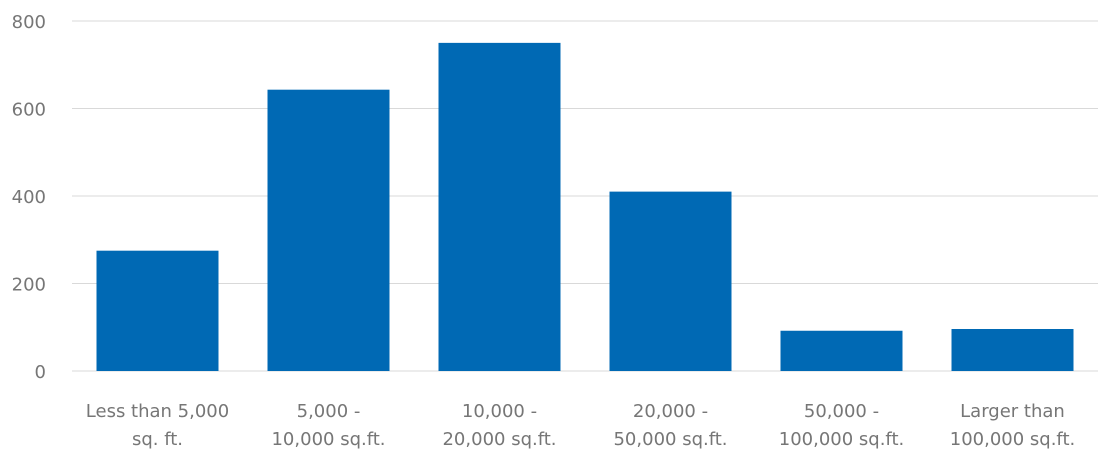  I want to click on x-category-label: 10,000 sq.ft., so click(328, 439).